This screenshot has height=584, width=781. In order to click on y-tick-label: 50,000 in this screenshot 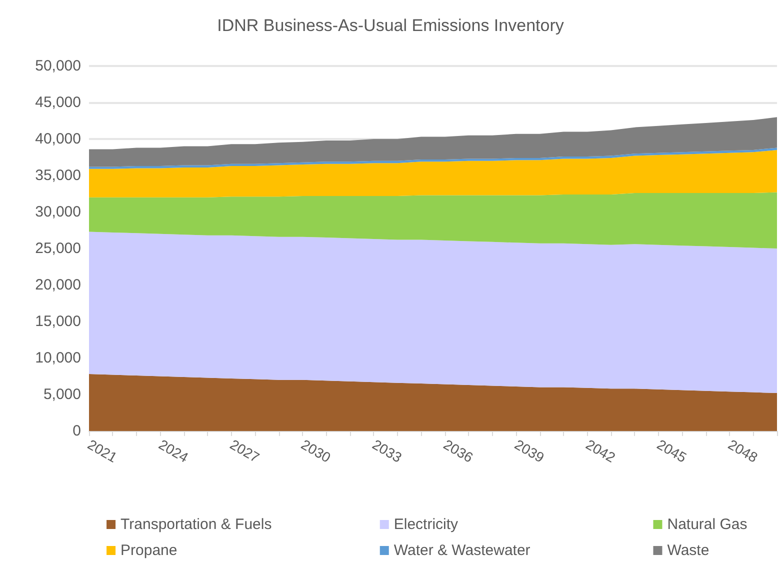, I will do `click(58, 66)`.